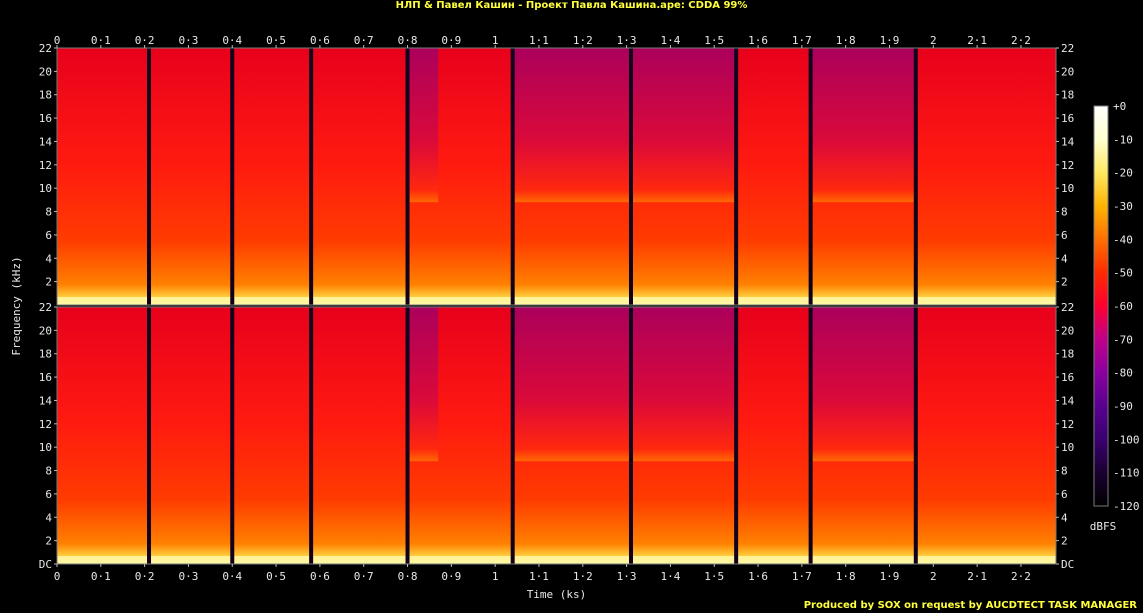 The image size is (1143, 613). Describe the element at coordinates (1067, 165) in the screenshot. I see `y-tick-label-right: 12` at that location.